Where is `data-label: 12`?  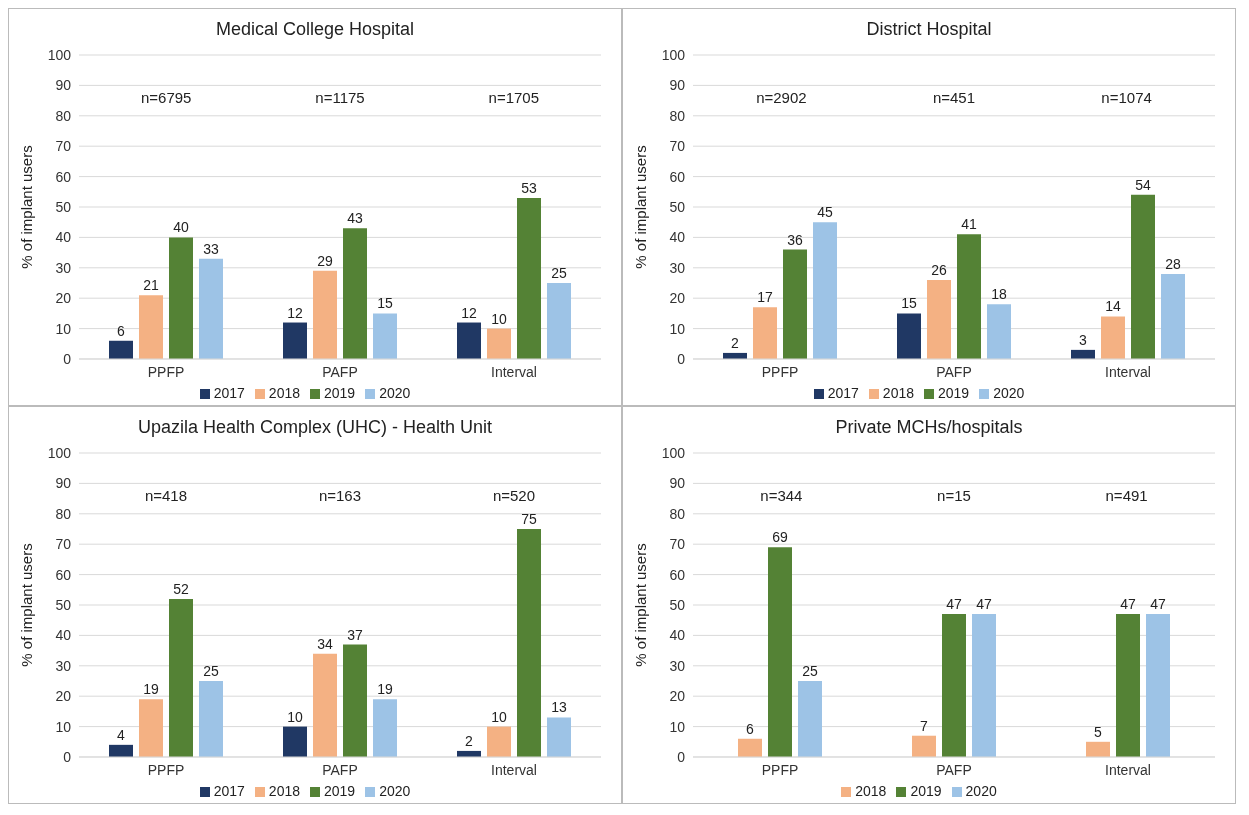
data-label: 12 is located at coordinates (295, 312).